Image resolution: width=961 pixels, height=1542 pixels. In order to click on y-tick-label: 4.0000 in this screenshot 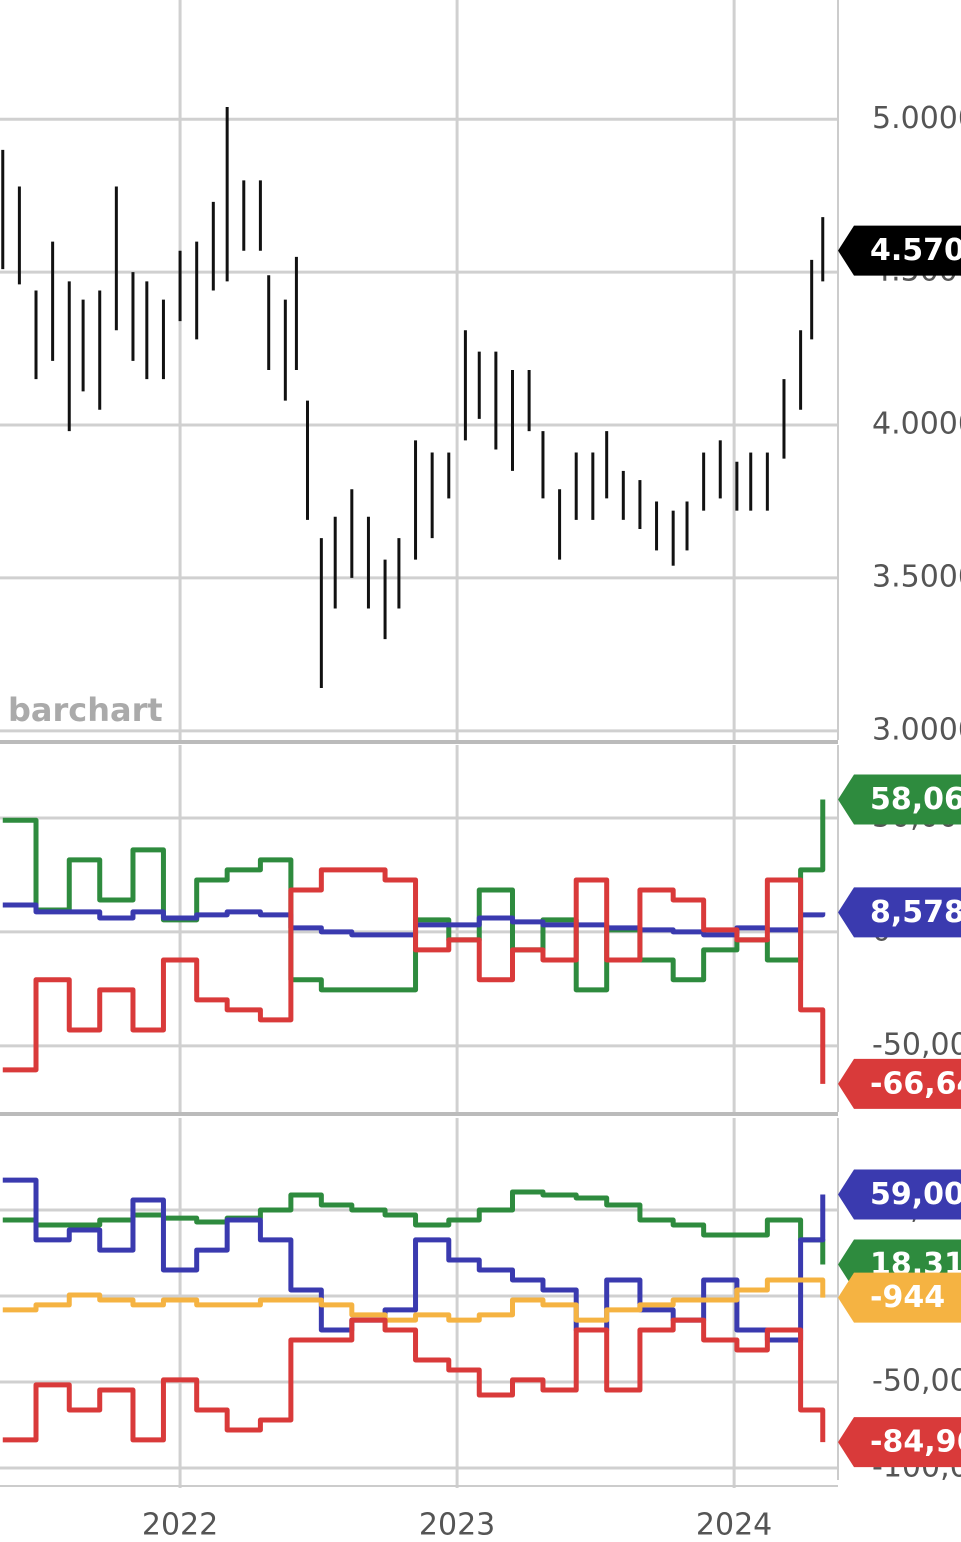, I will do `click(916, 424)`.